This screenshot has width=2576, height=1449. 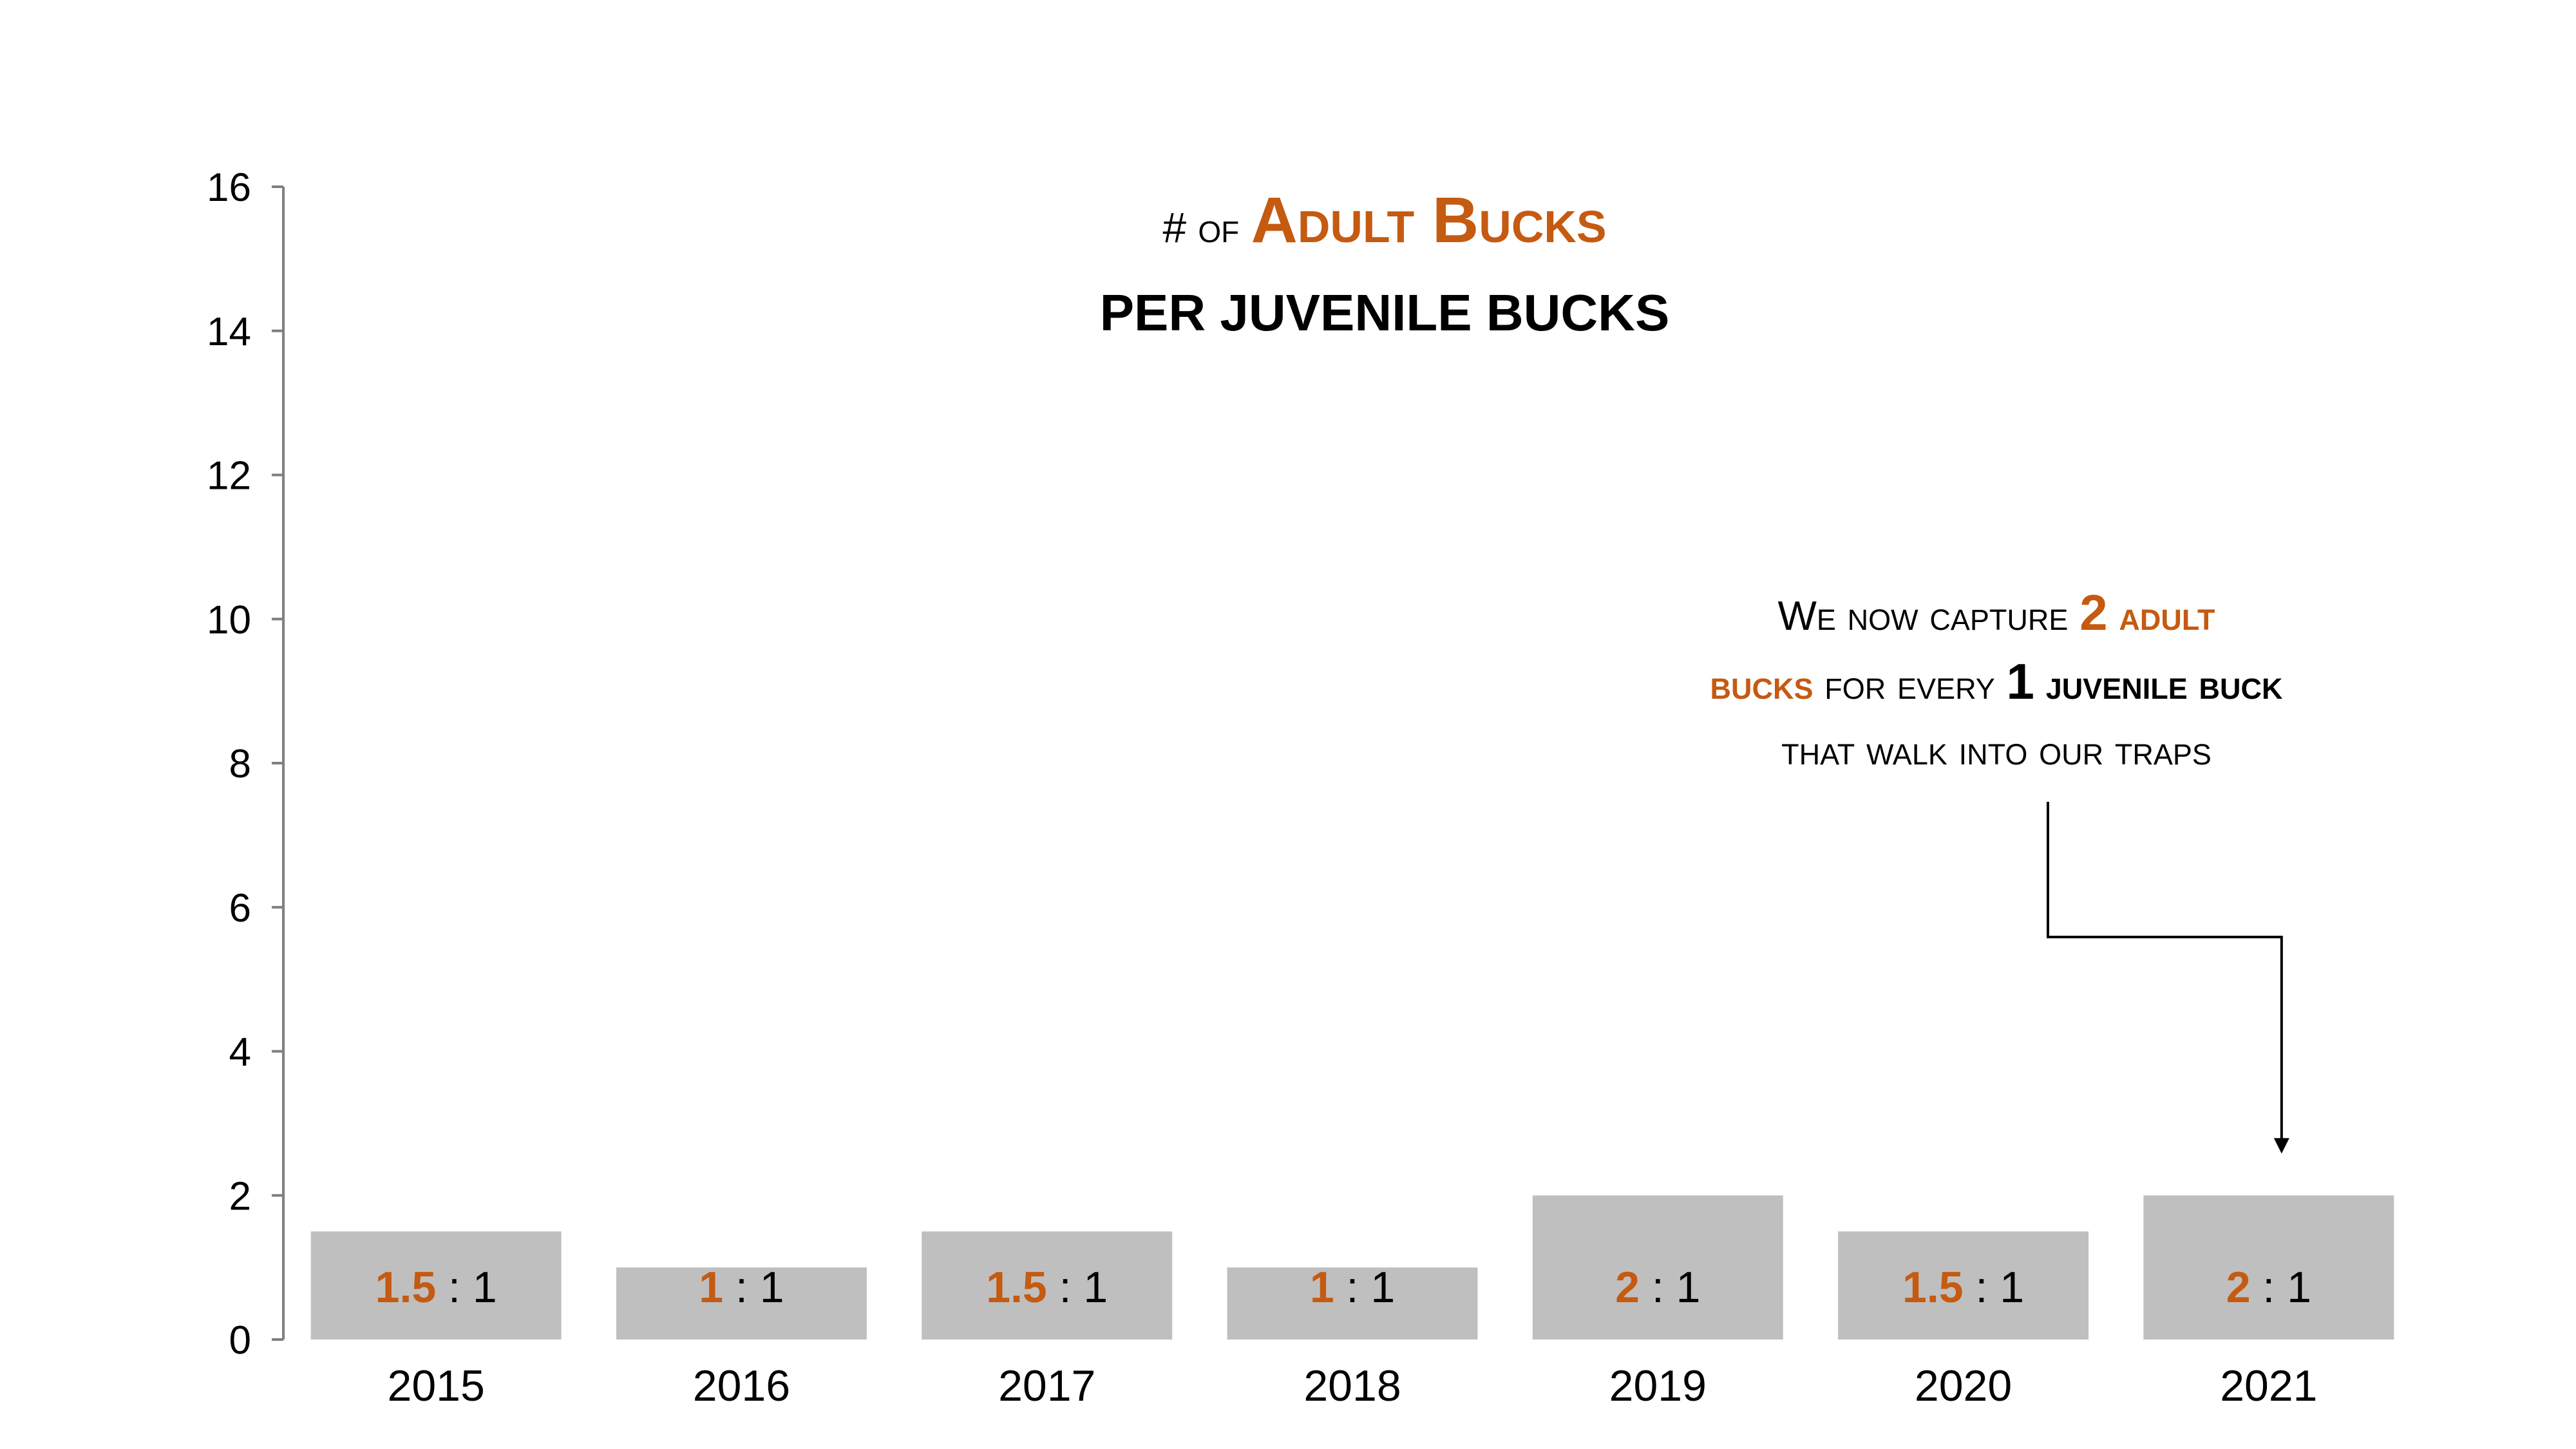 I want to click on x-tick-label: 2016, so click(x=742, y=1385).